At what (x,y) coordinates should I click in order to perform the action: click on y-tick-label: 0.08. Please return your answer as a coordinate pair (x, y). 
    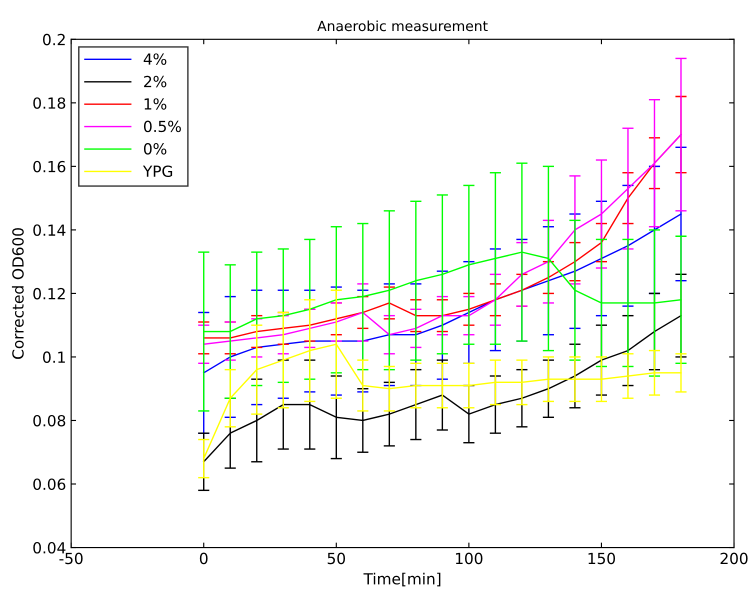
    Looking at the image, I should click on (49, 420).